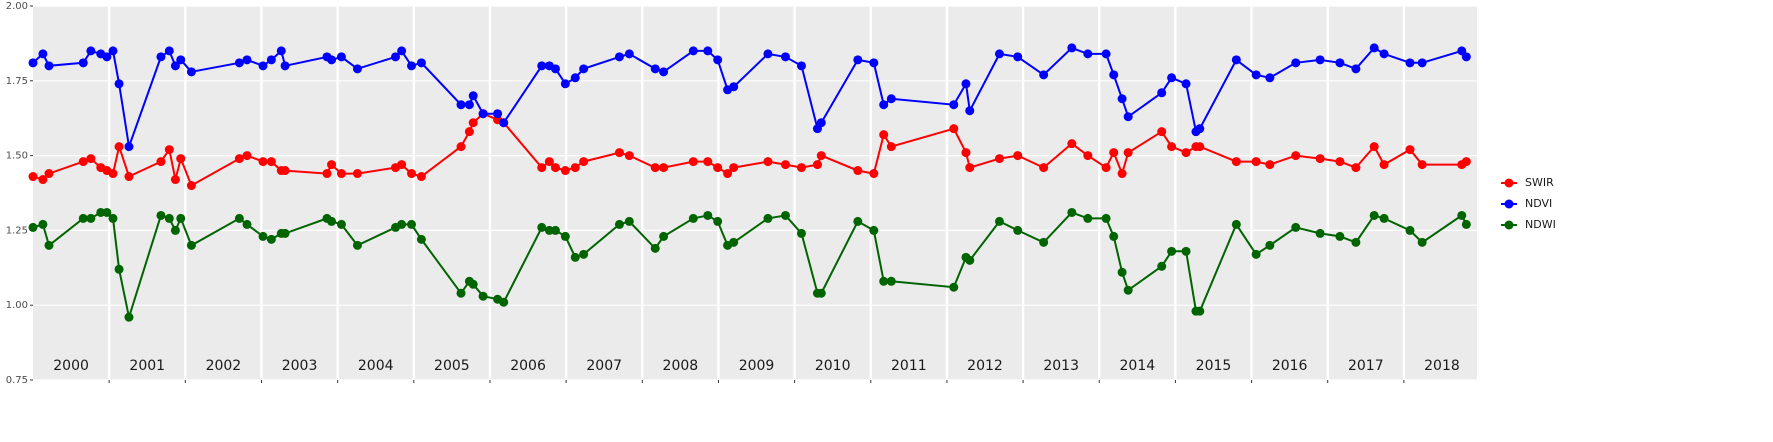  What do you see at coordinates (757, 366) in the screenshot?
I see `year-label: 2009` at bounding box center [757, 366].